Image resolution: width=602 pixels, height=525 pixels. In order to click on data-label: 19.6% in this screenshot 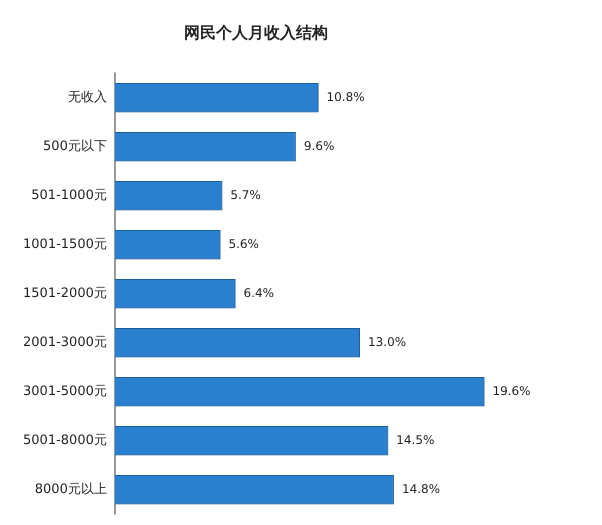, I will do `click(511, 391)`.